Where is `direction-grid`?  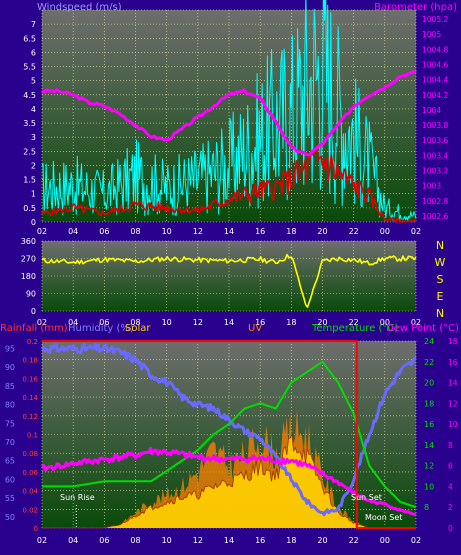 direction-grid is located at coordinates (229, 276).